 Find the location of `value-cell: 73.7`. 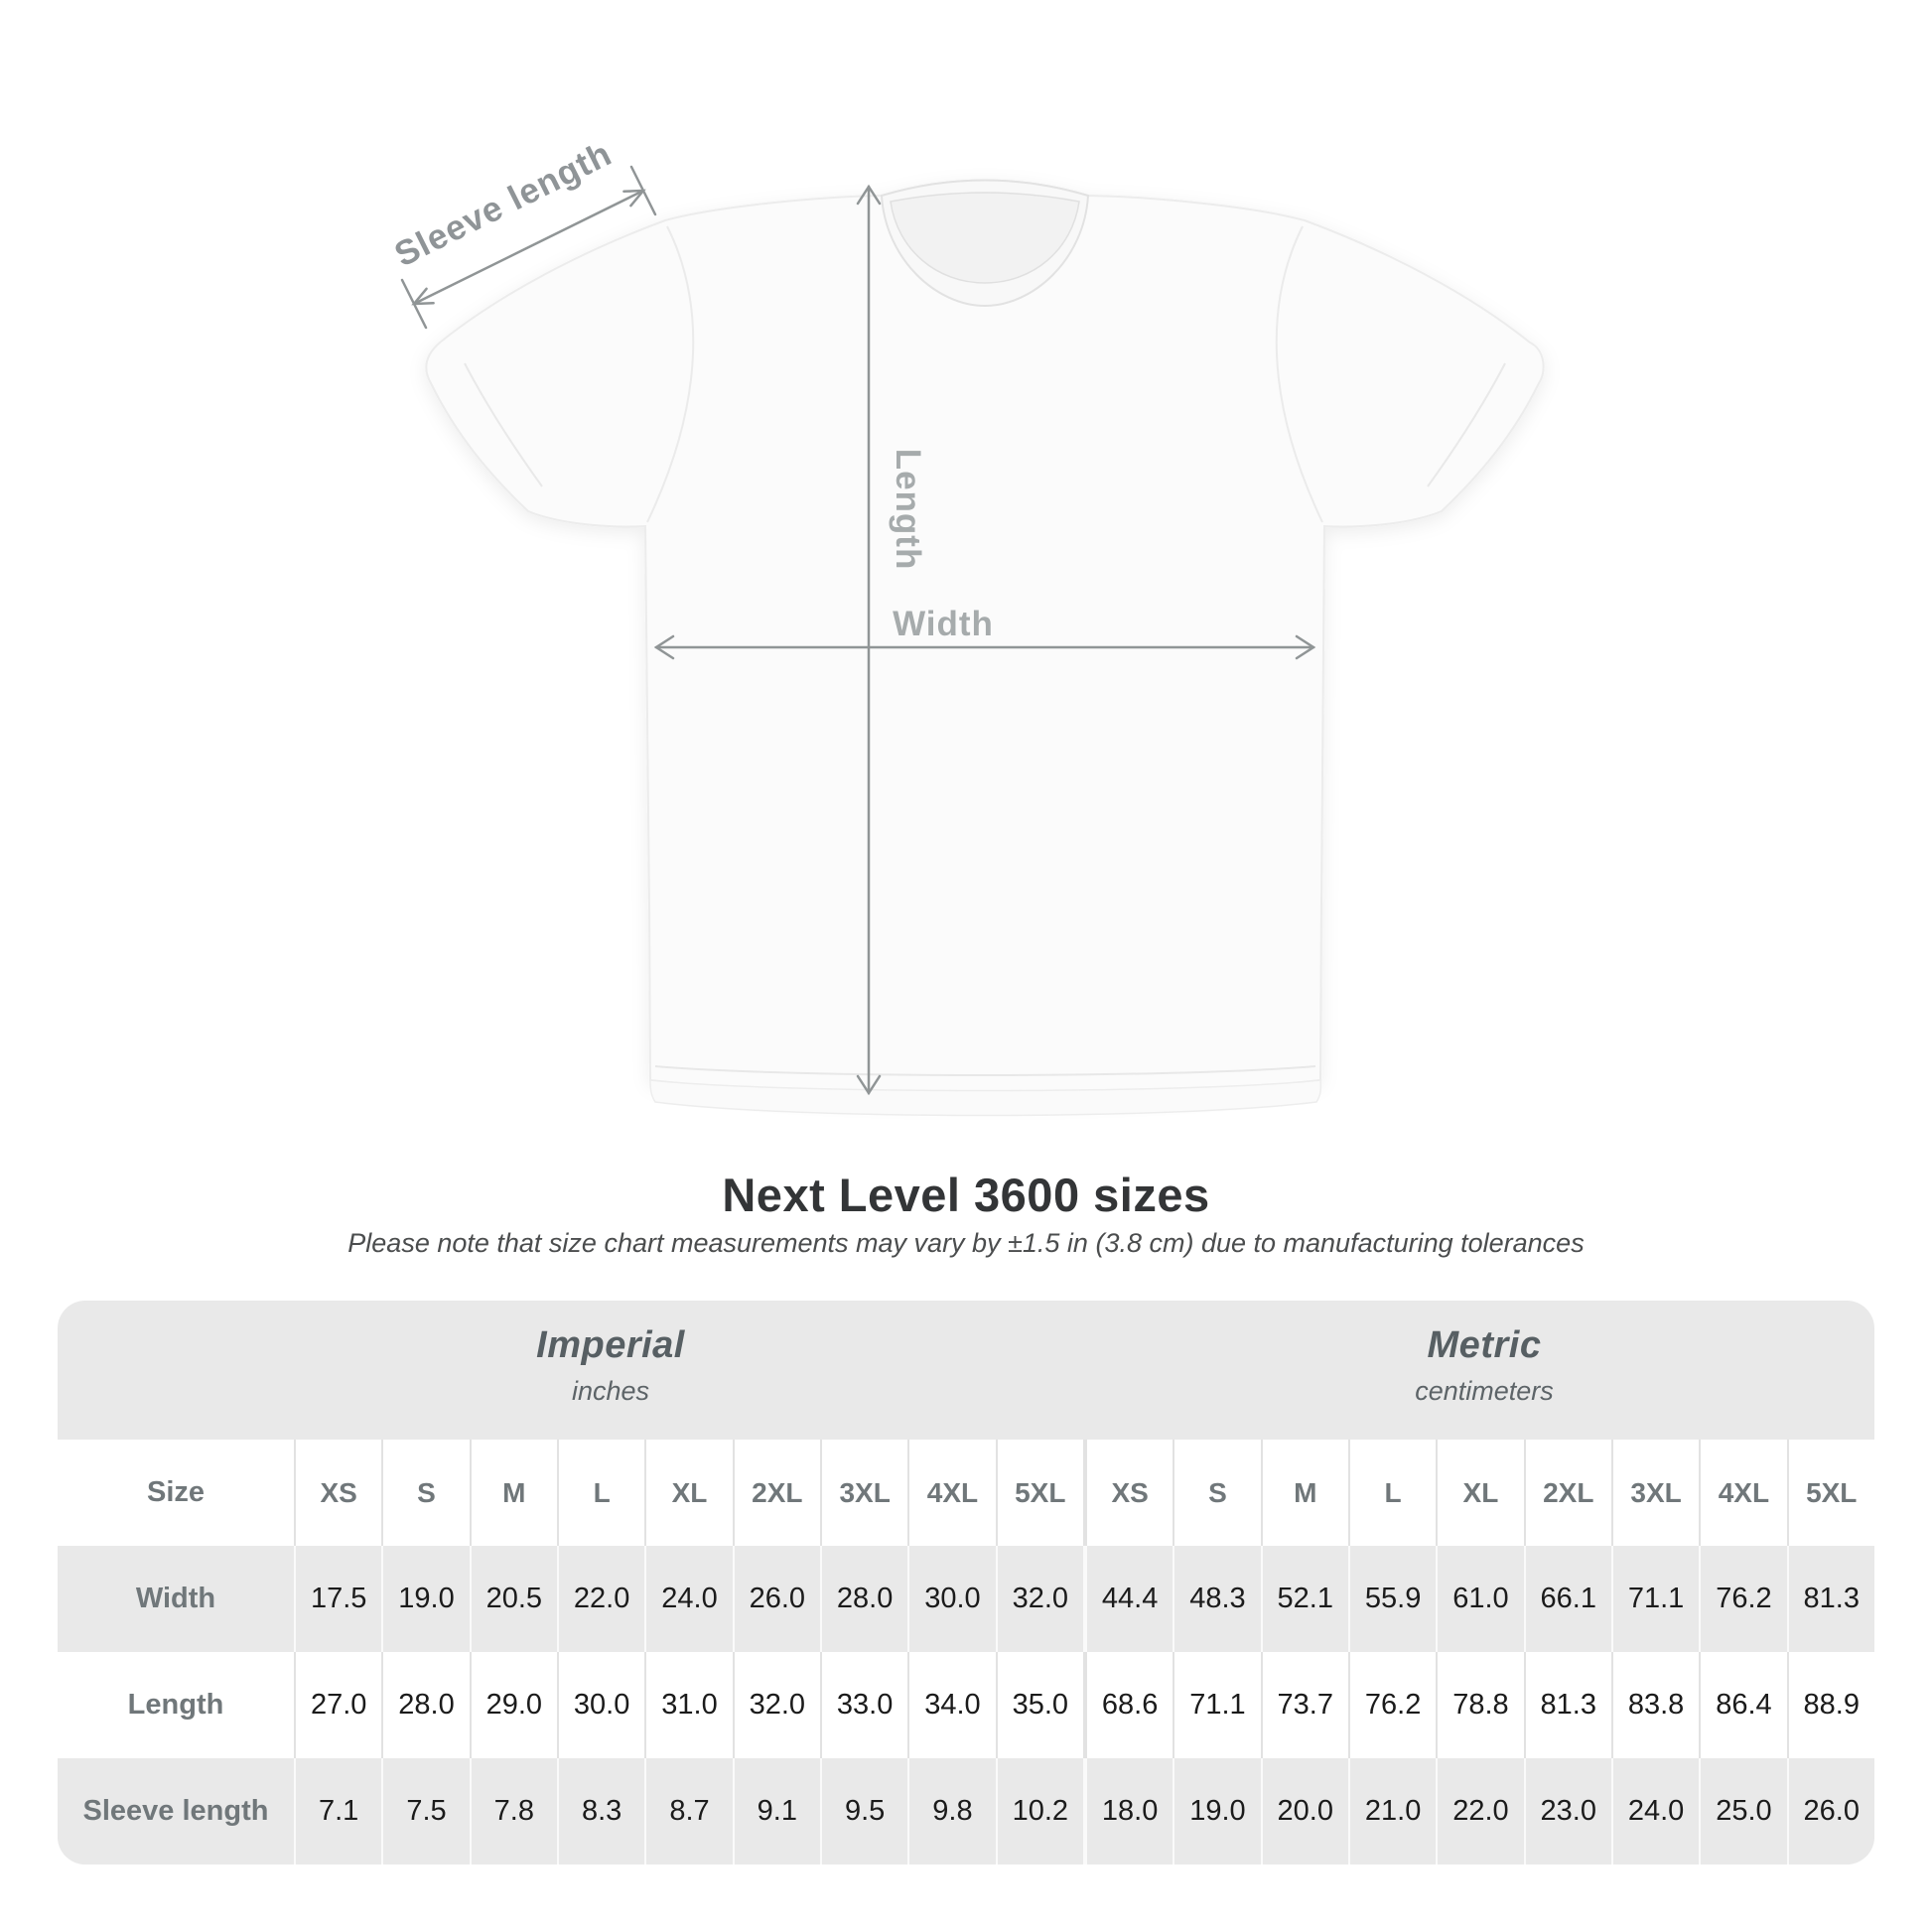

value-cell: 73.7 is located at coordinates (1304, 1705).